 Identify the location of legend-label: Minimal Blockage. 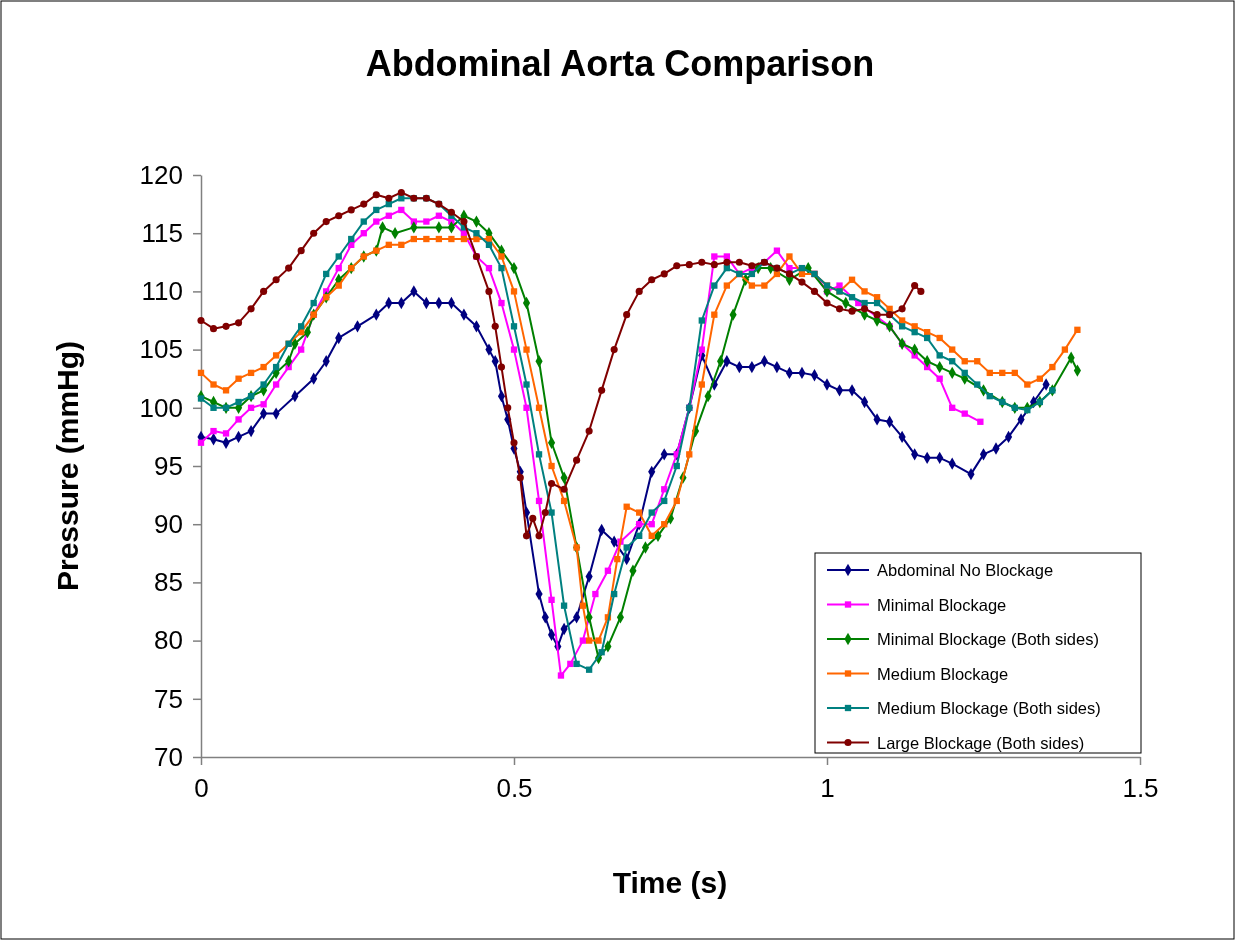
(942, 604).